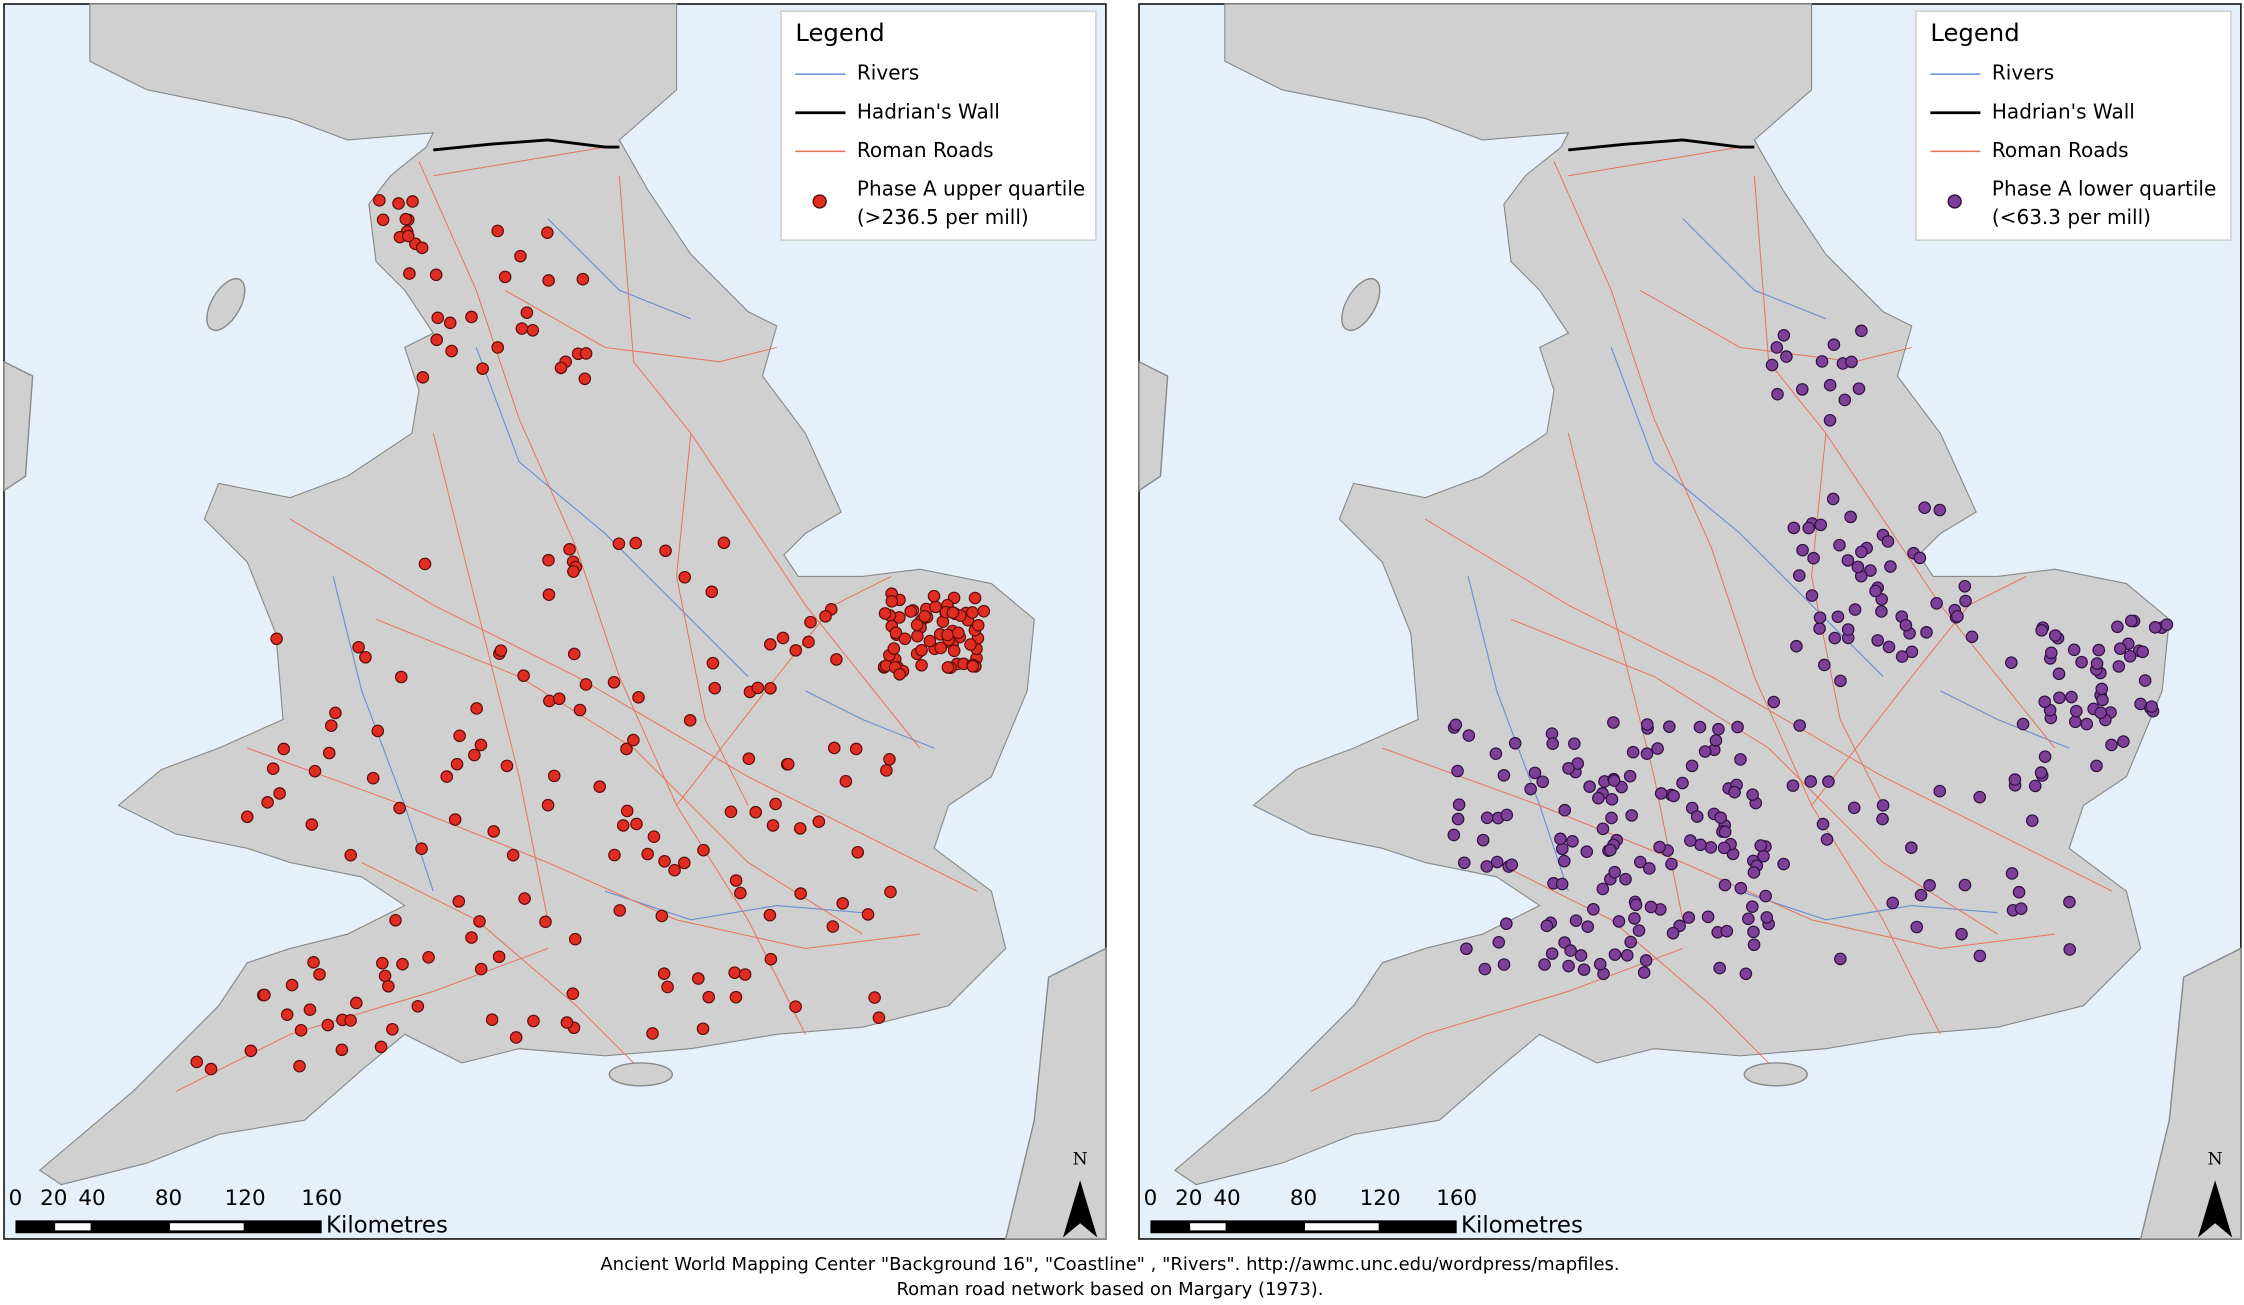 The image size is (2244, 1305). What do you see at coordinates (928, 111) in the screenshot?
I see `legend-label: Hadrian's Wall` at bounding box center [928, 111].